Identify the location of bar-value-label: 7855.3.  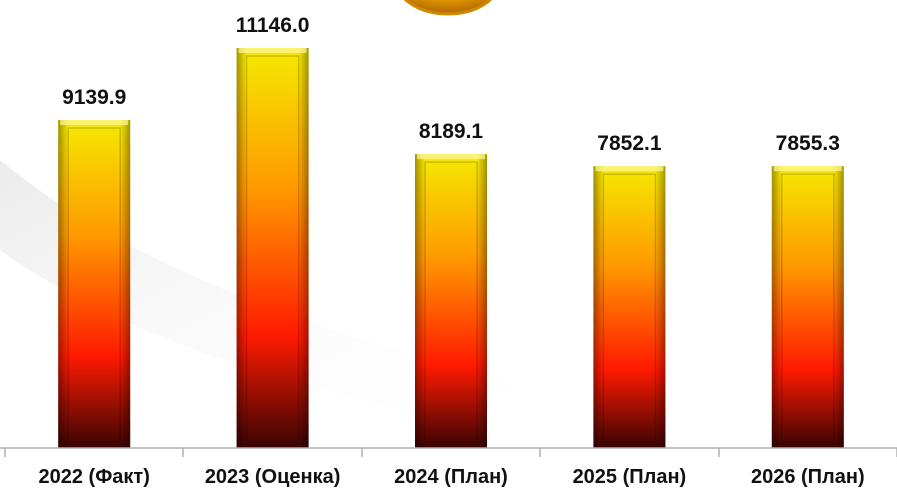
(808, 143).